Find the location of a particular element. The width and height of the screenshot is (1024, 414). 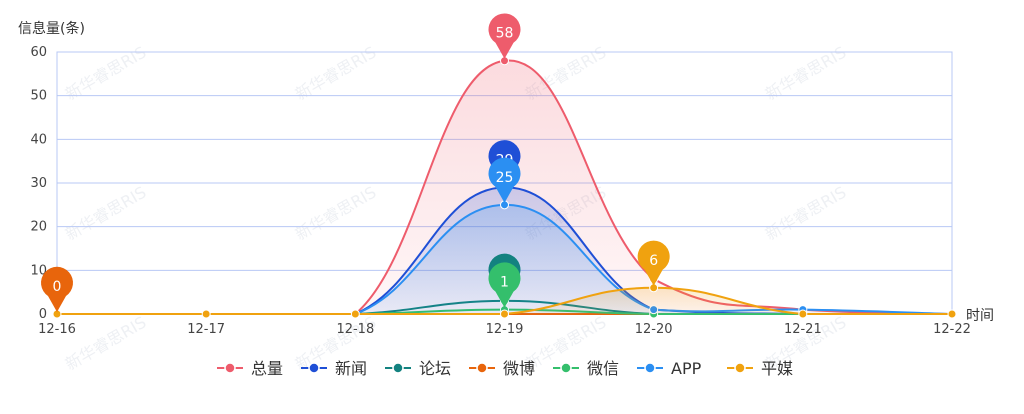

legend-label: 新闻 is located at coordinates (351, 368).